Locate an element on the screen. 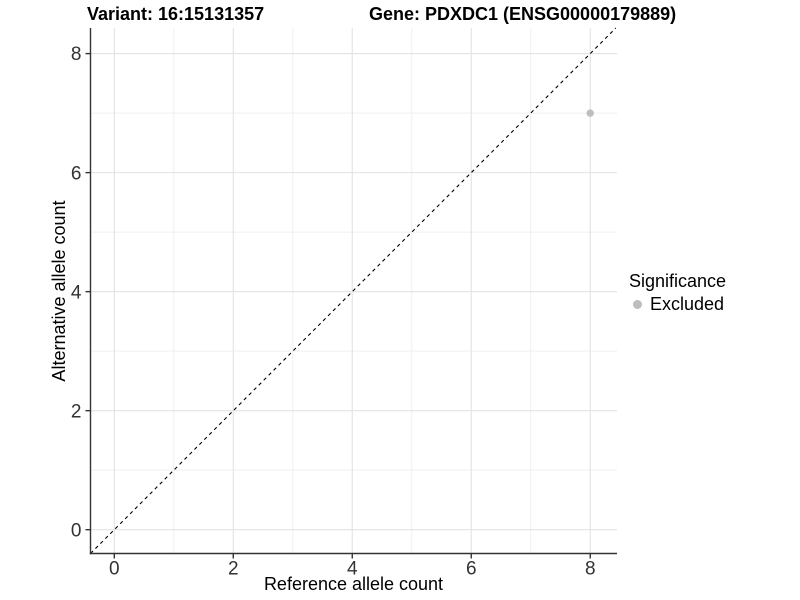 The height and width of the screenshot is (600, 800). x-tick-label: 8 is located at coordinates (590, 569).